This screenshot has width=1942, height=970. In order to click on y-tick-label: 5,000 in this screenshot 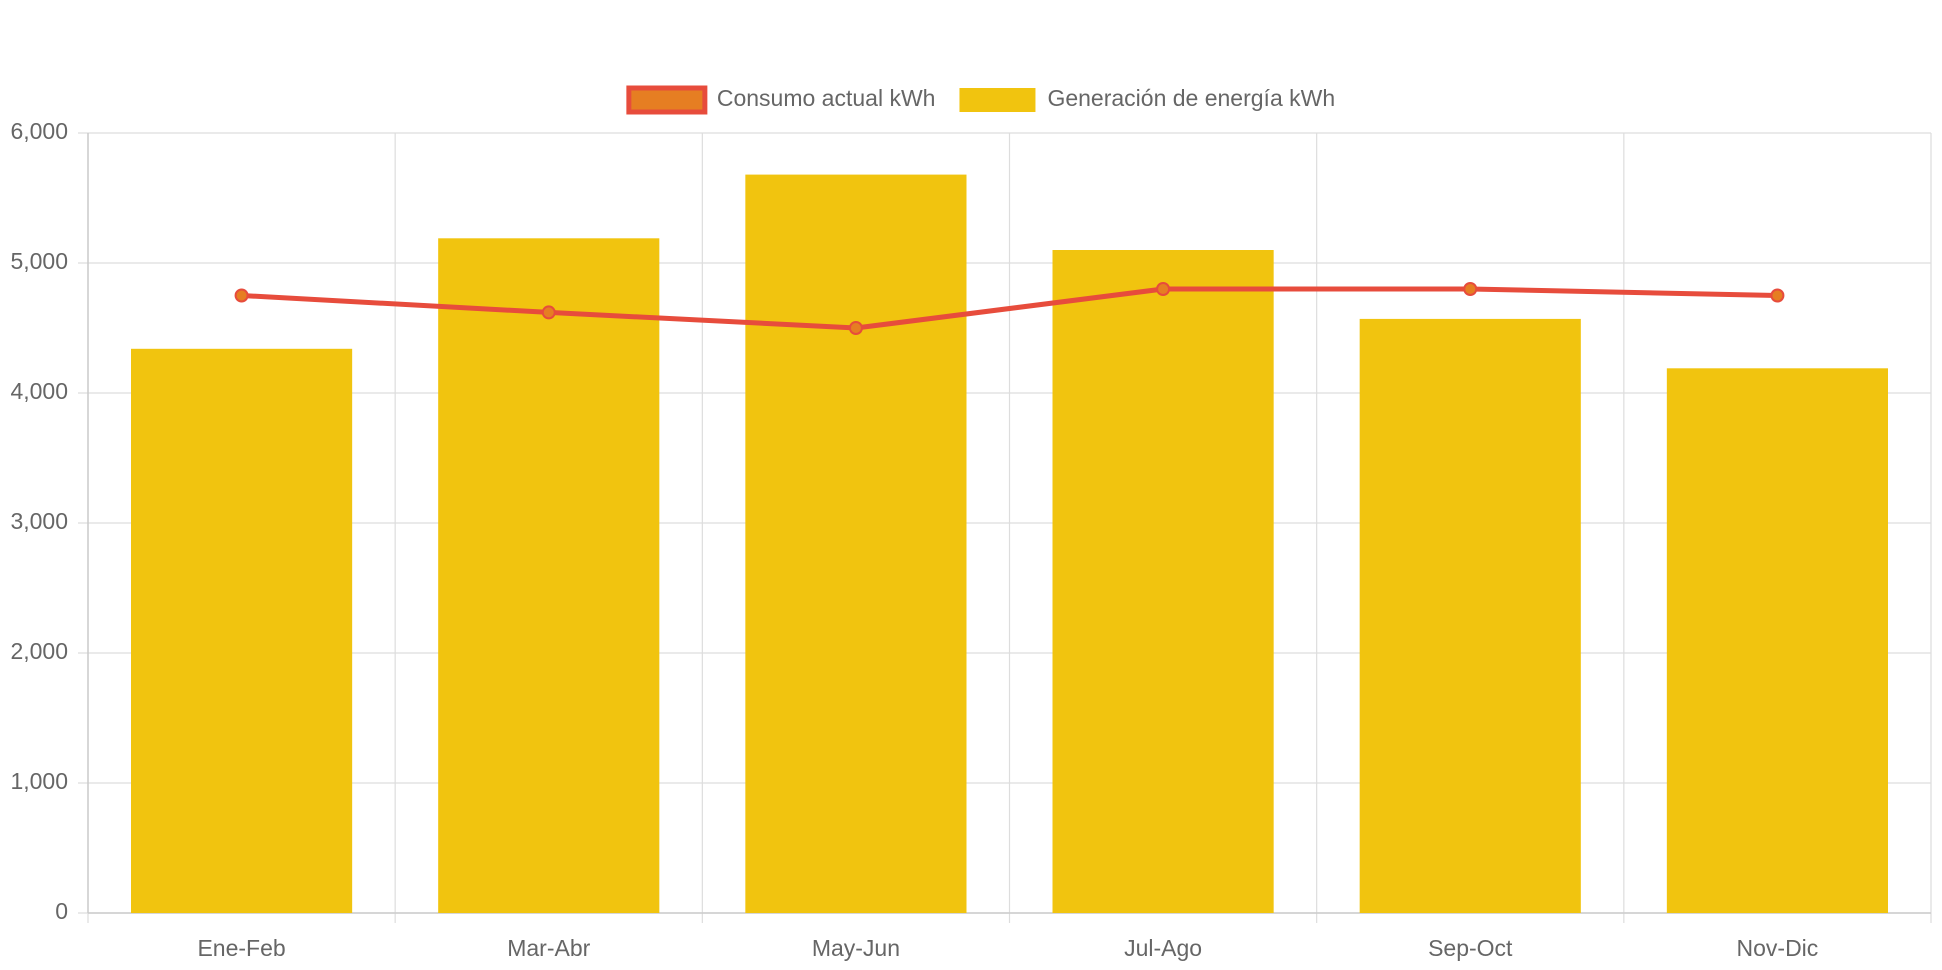, I will do `click(39, 261)`.